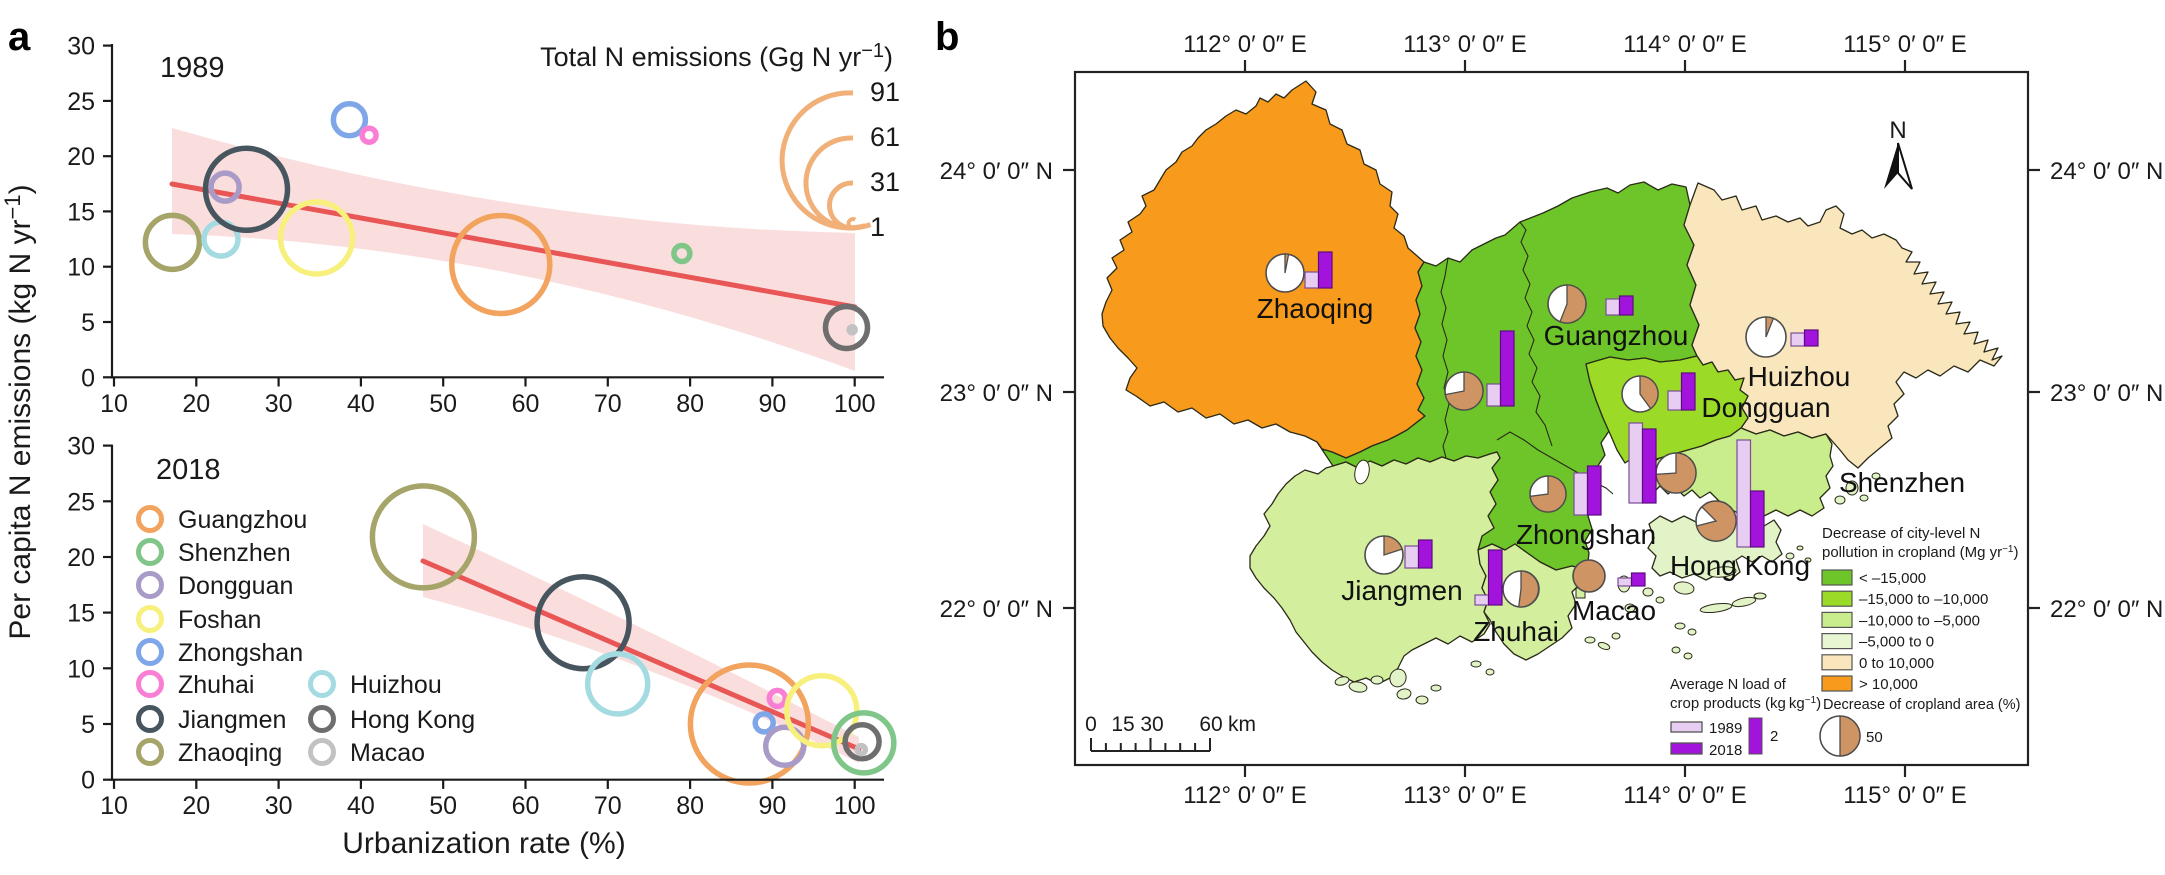  I want to click on svg-text: –15,000 to –10,000, so click(1923, 599).